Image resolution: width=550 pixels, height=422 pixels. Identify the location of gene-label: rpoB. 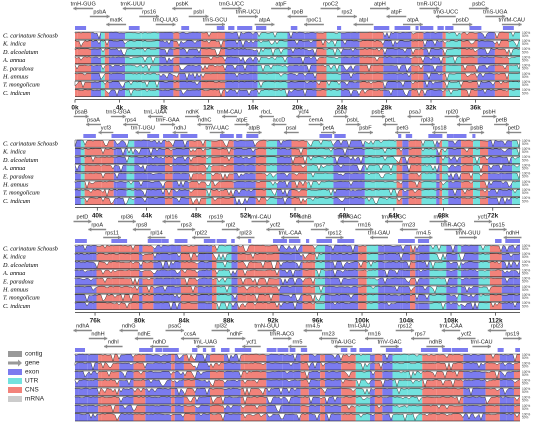
(298, 12).